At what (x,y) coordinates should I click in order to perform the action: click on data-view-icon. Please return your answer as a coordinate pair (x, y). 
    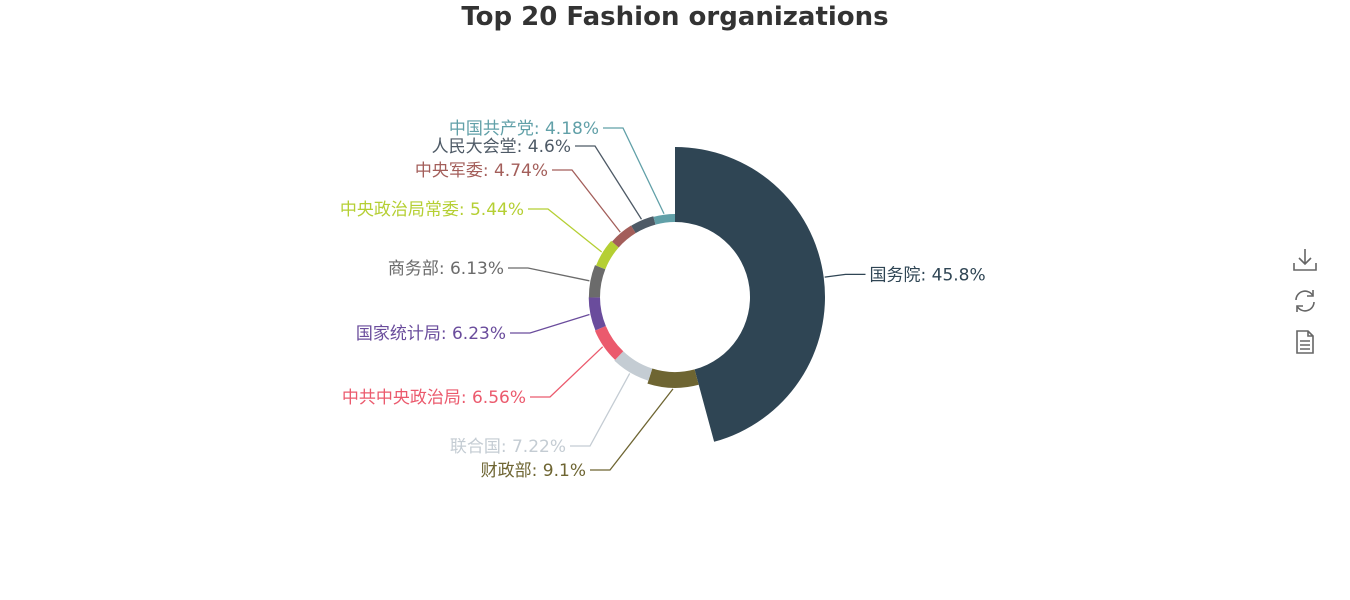
    Looking at the image, I should click on (1305, 342).